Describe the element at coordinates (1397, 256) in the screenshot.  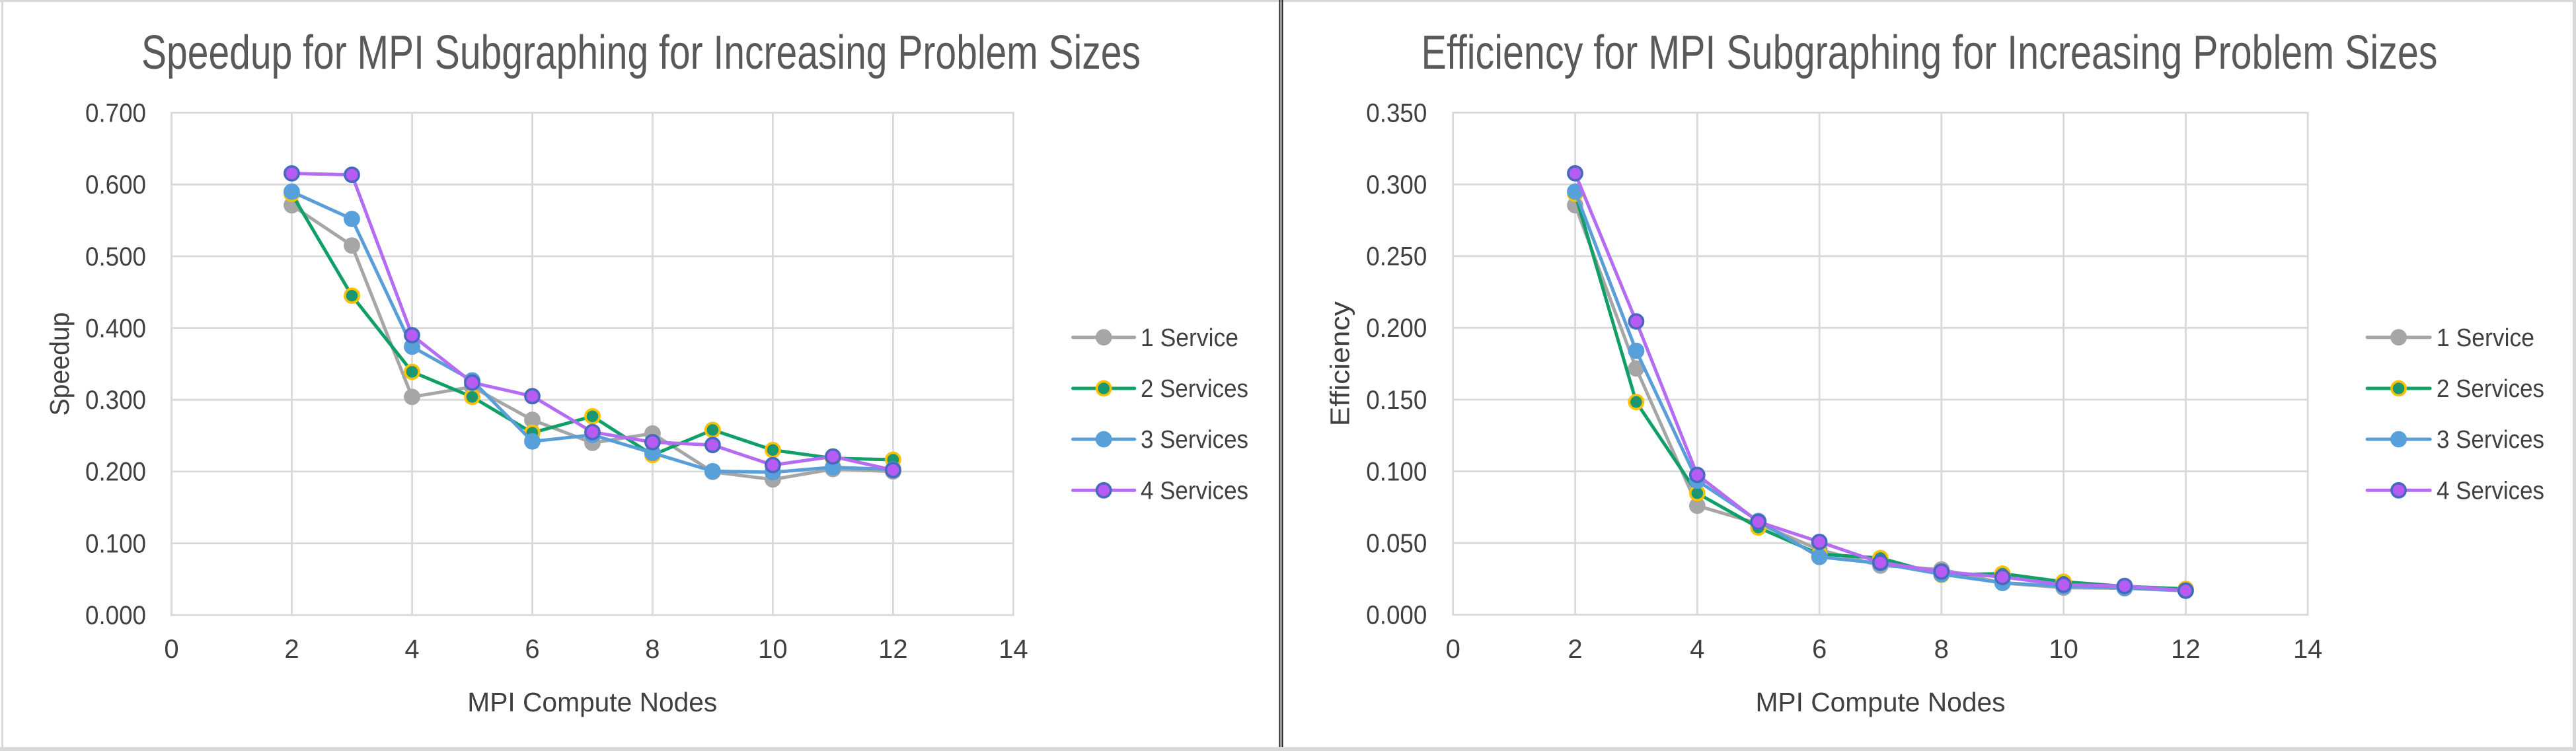
I see `svg-text: 0.250` at that location.